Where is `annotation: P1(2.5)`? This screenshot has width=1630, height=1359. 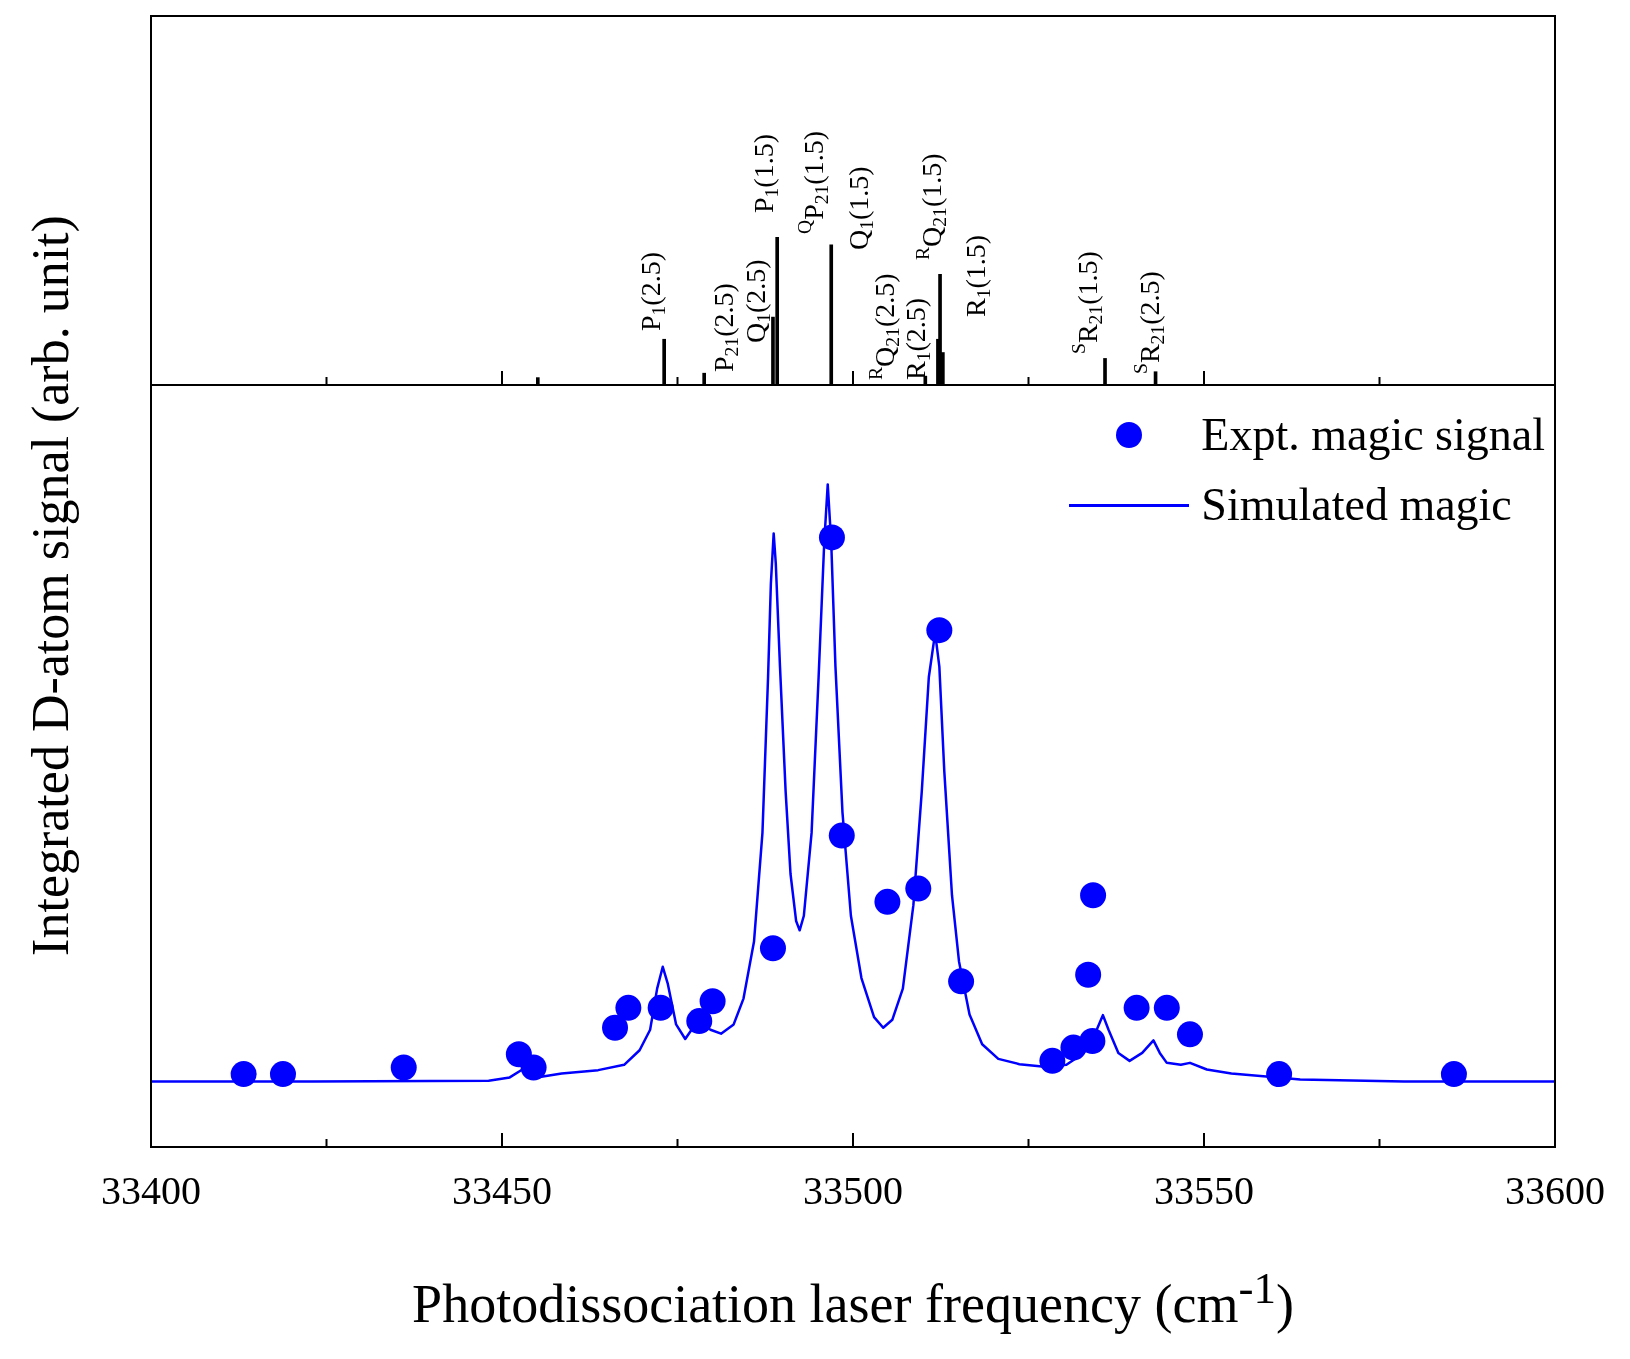 annotation: P1(2.5) is located at coordinates (652, 291).